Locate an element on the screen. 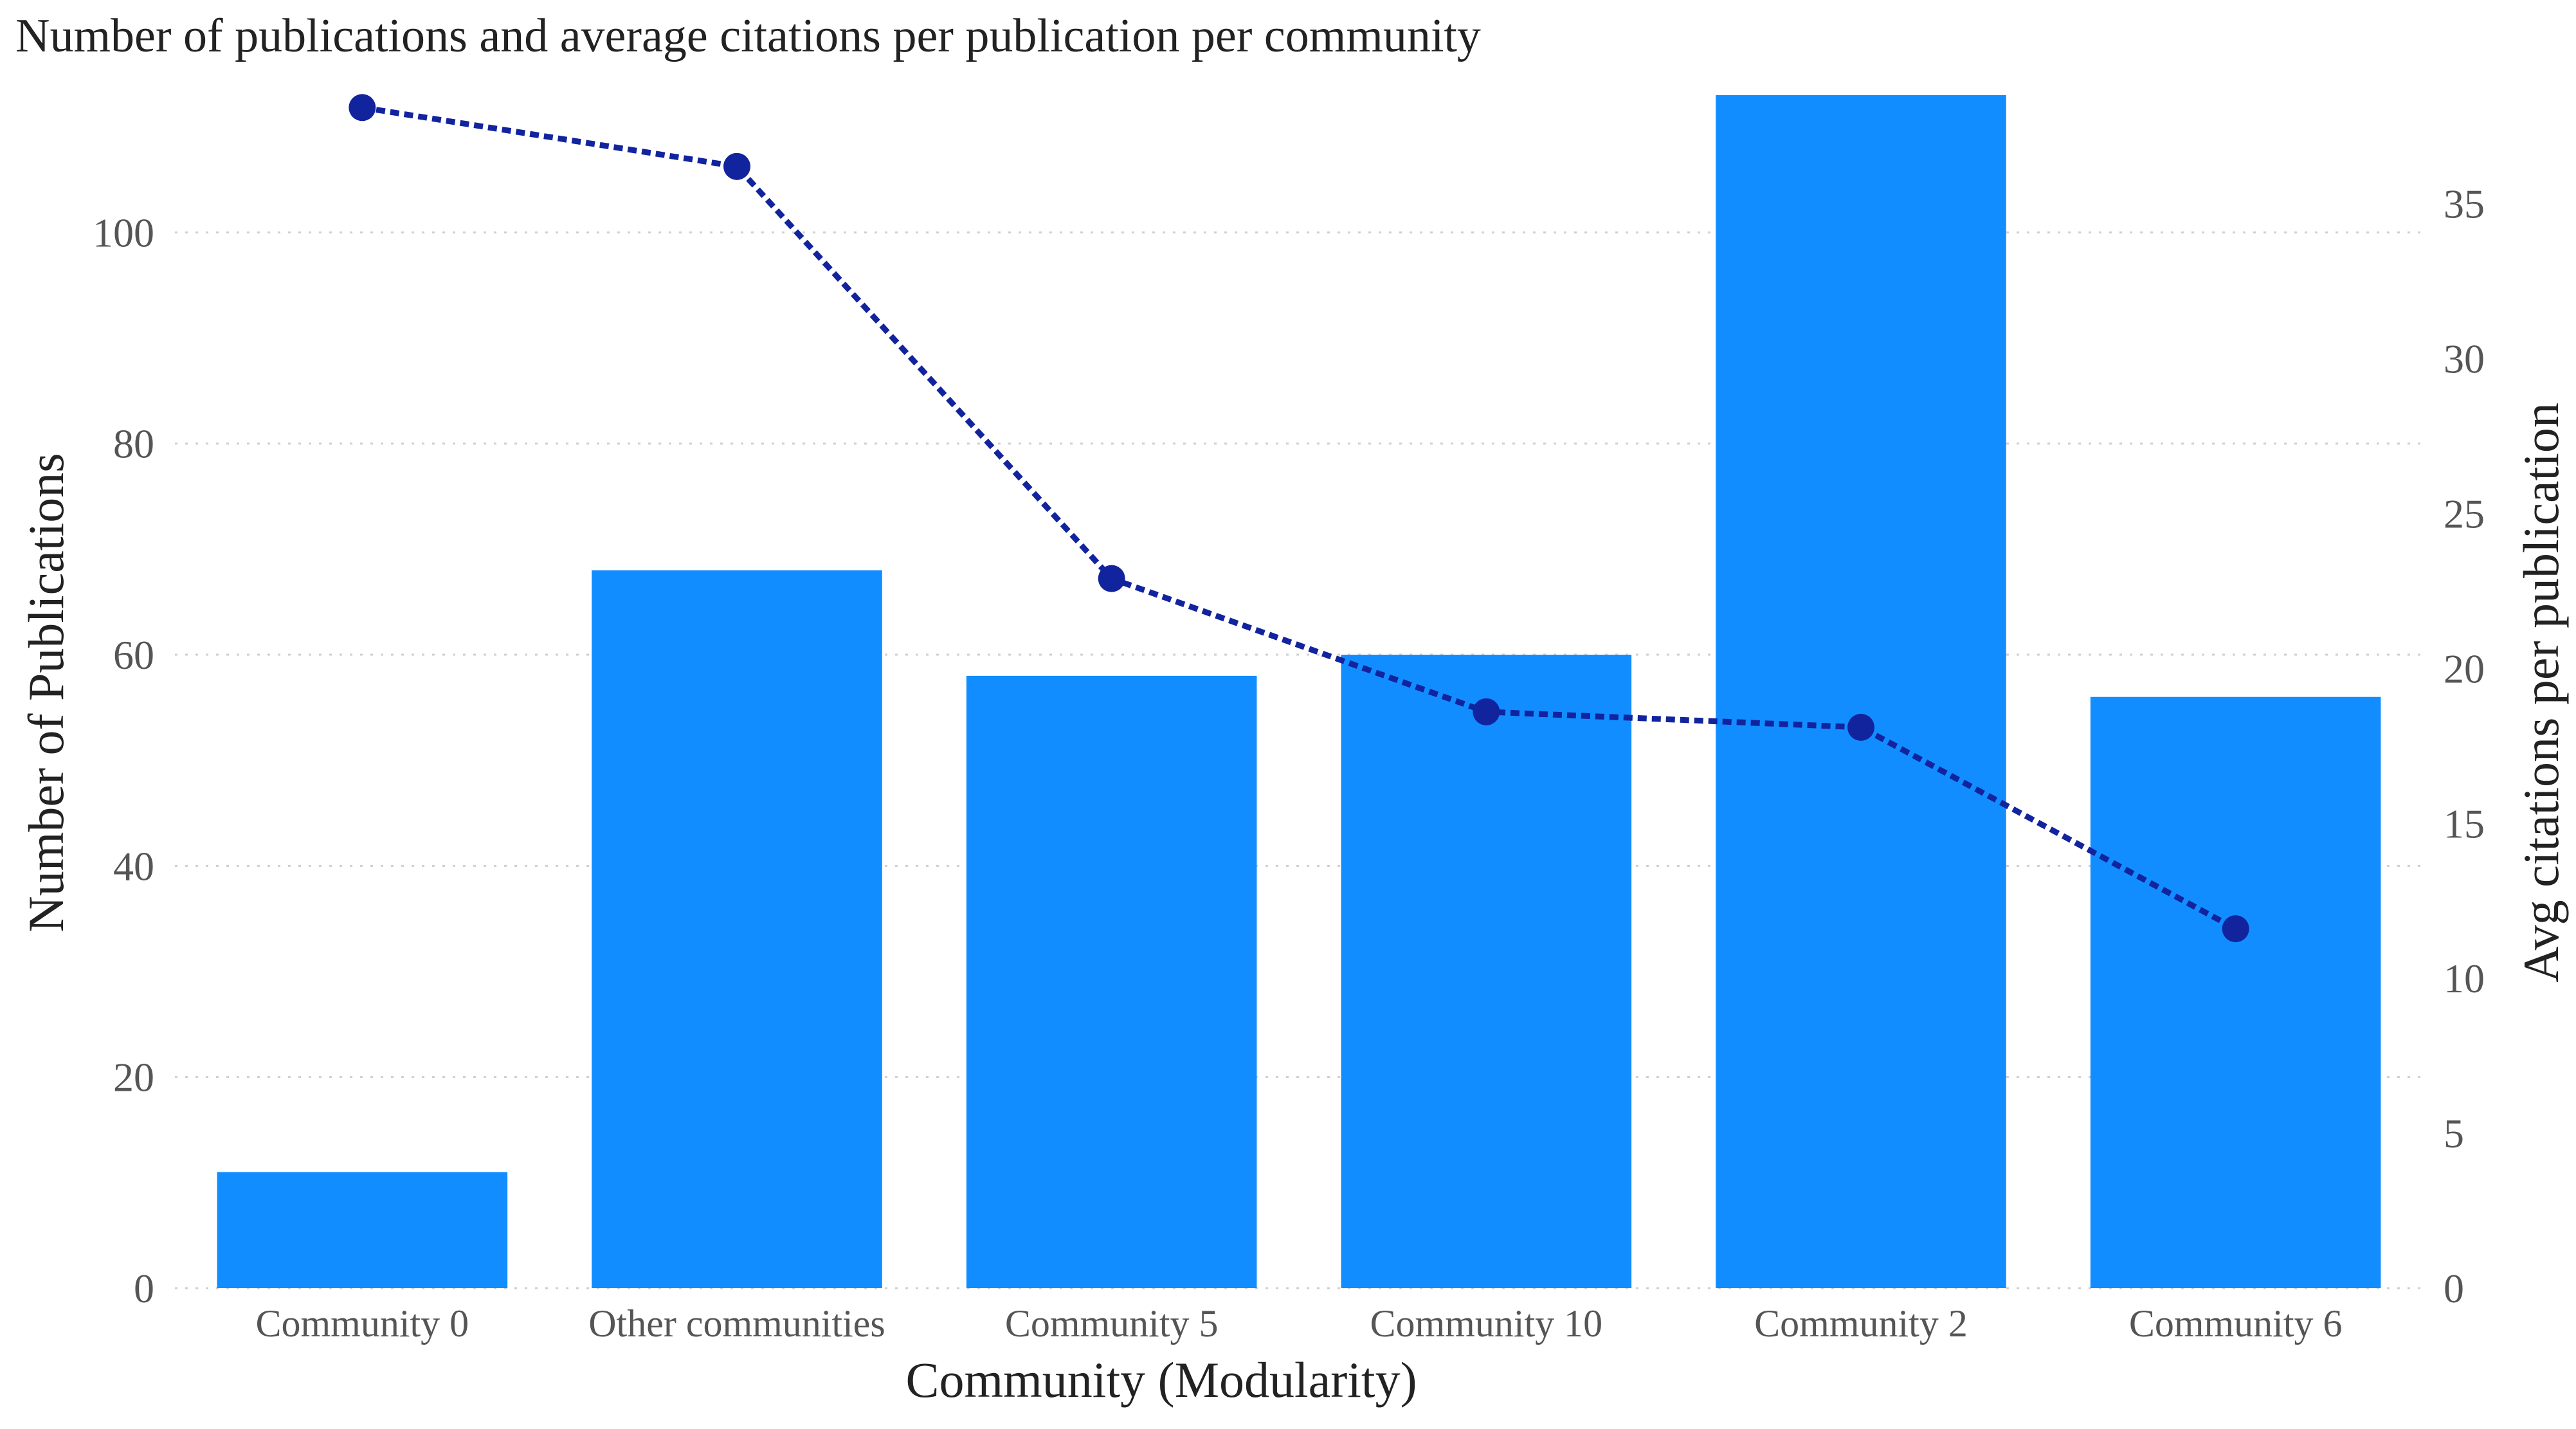 Image resolution: width=2576 pixels, height=1429 pixels. y2-axis-title: Avg citations per publication is located at coordinates (2541, 693).